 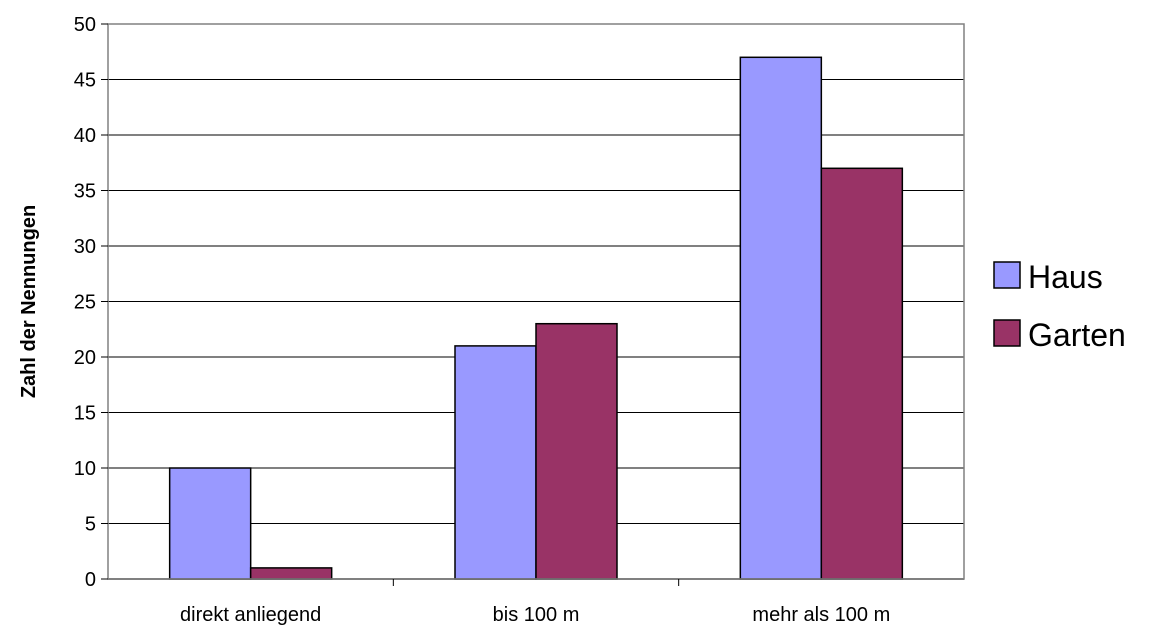 What do you see at coordinates (1065, 277) in the screenshot?
I see `legend-label-haus: Haus` at bounding box center [1065, 277].